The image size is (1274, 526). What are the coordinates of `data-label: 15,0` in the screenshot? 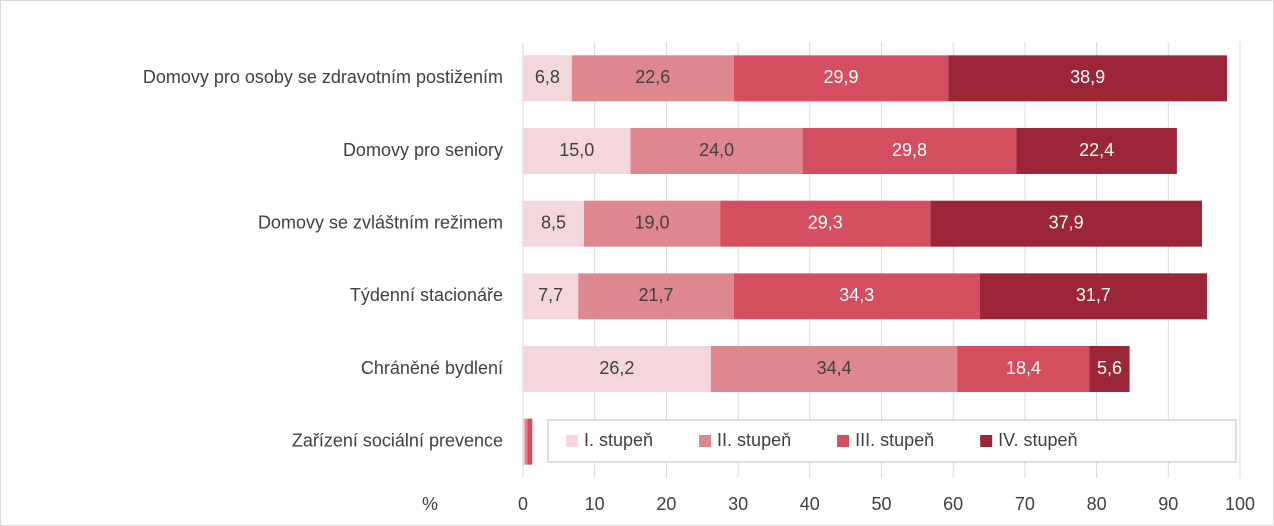 It's located at (576, 150).